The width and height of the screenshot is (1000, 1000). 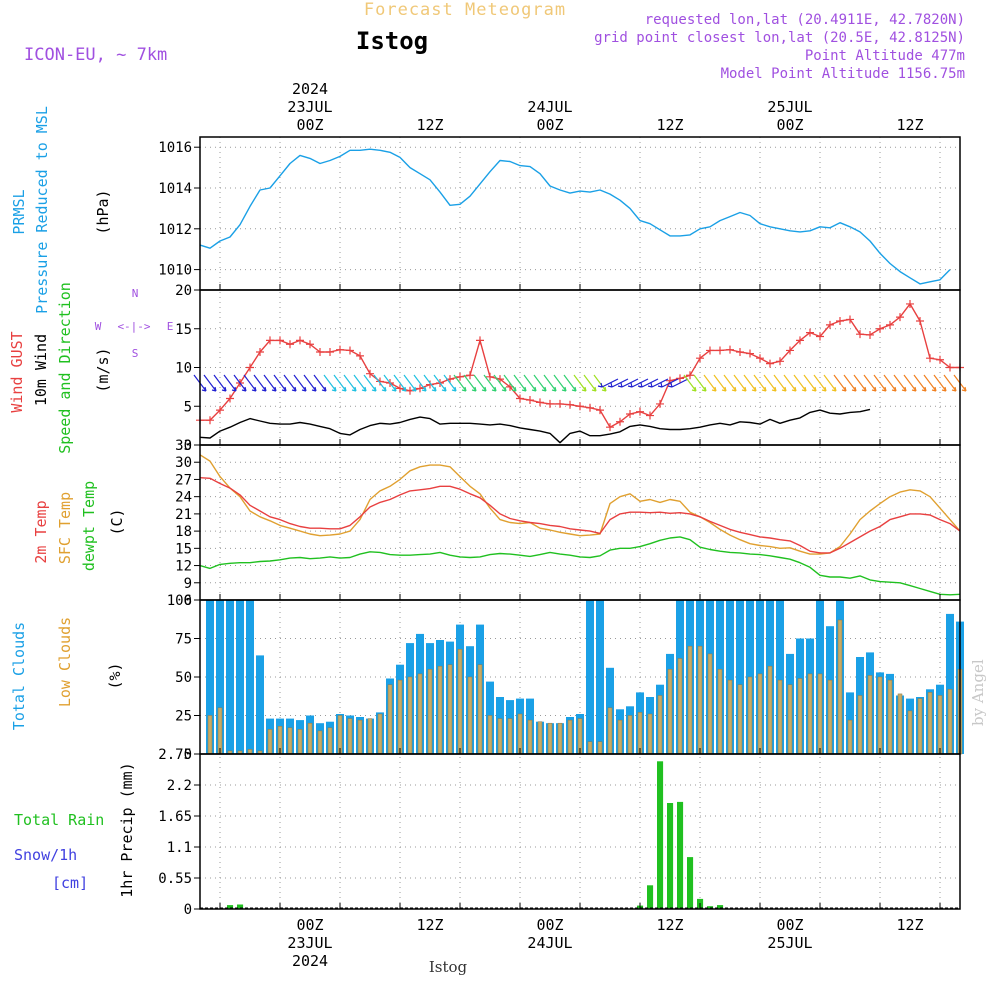 I want to click on prmsl-label: PRMSL, so click(x=19, y=211).